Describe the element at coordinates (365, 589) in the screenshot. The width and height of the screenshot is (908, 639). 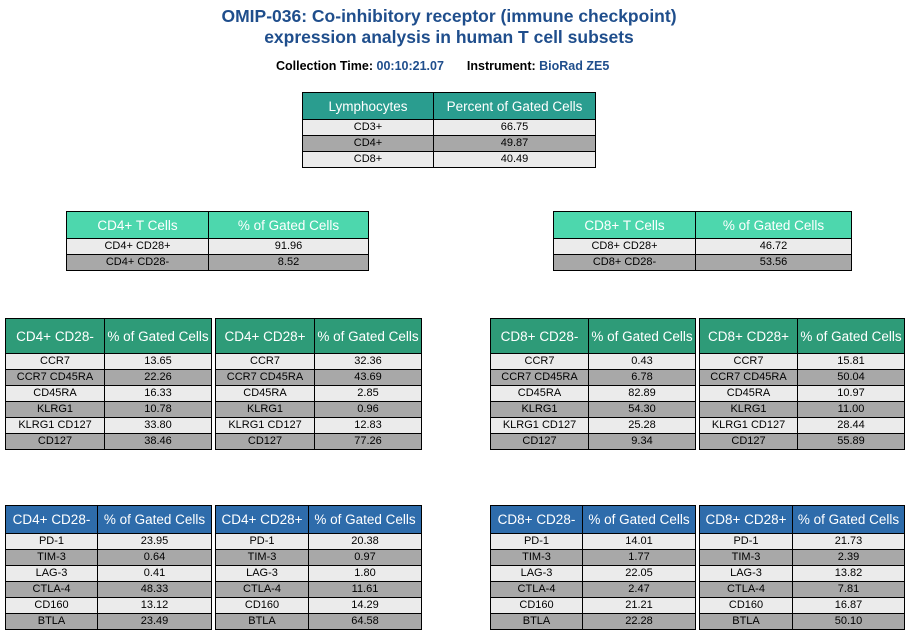
I see `row-value: 11.61` at that location.